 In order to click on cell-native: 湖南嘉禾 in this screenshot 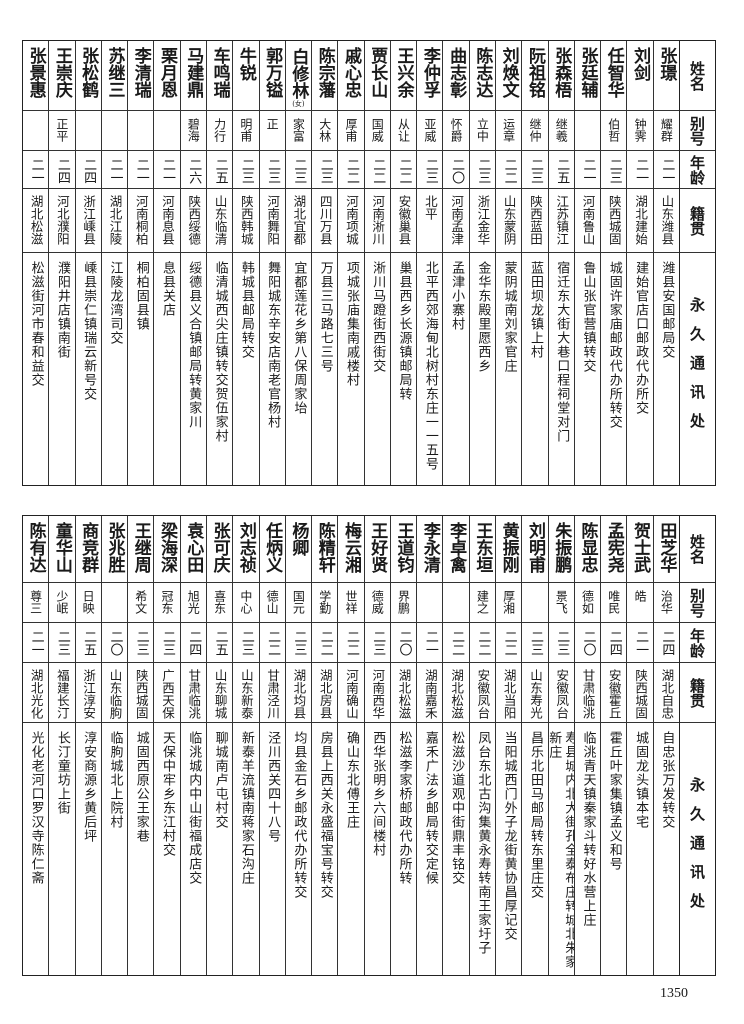, I will do `click(430, 693)`.